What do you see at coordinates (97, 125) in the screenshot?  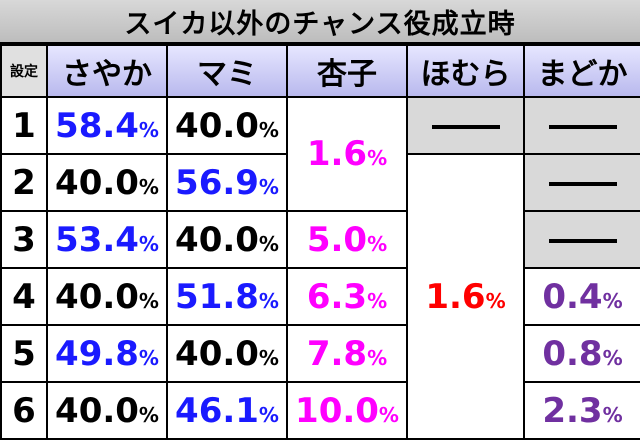 I see `value: 58.4` at bounding box center [97, 125].